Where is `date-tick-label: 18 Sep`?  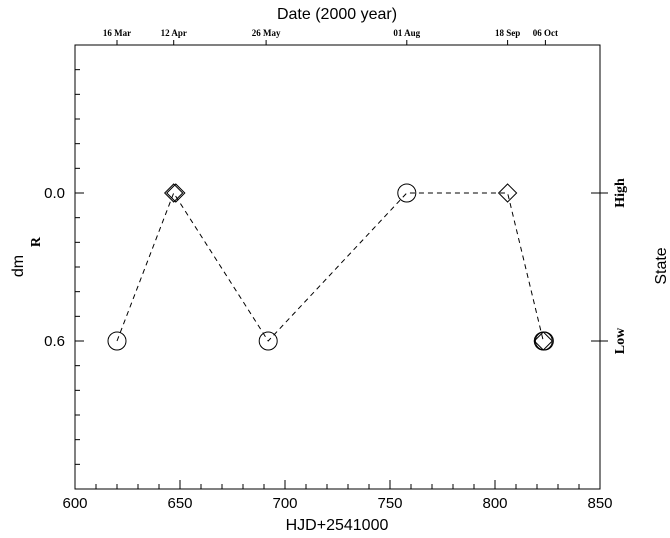 date-tick-label: 18 Sep is located at coordinates (507, 33).